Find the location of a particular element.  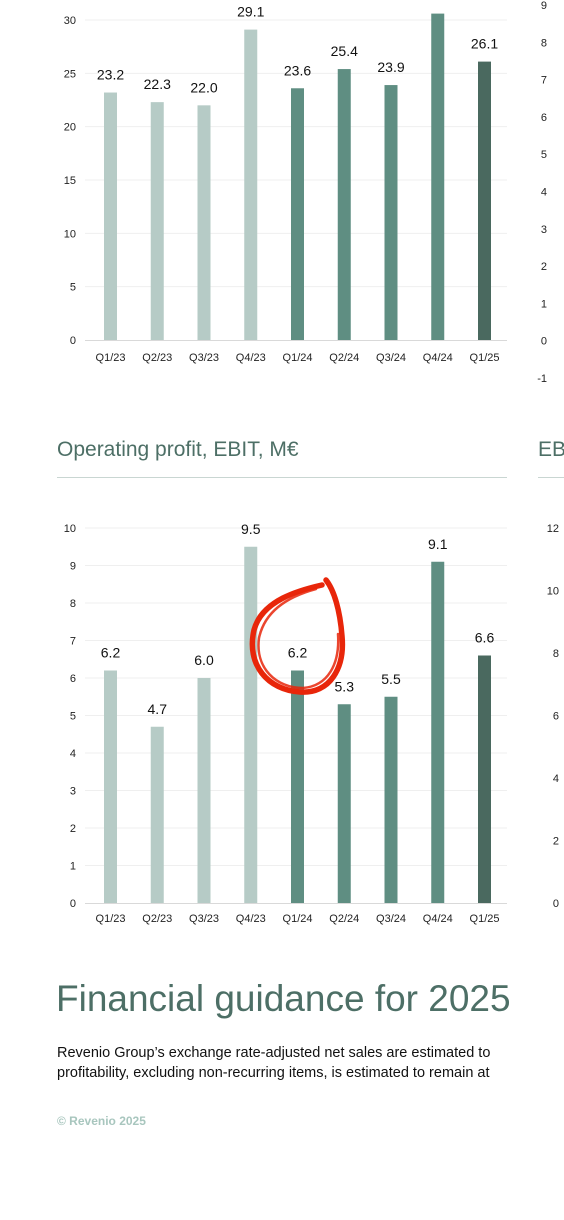

data-label: 5.3 is located at coordinates (345, 686).